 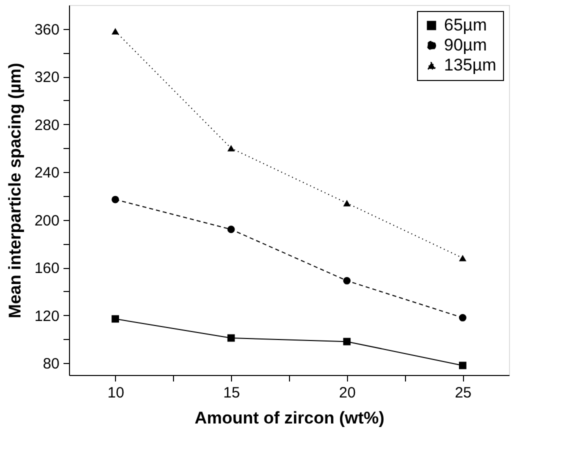 What do you see at coordinates (47, 316) in the screenshot?
I see `y-tick-label: 120` at bounding box center [47, 316].